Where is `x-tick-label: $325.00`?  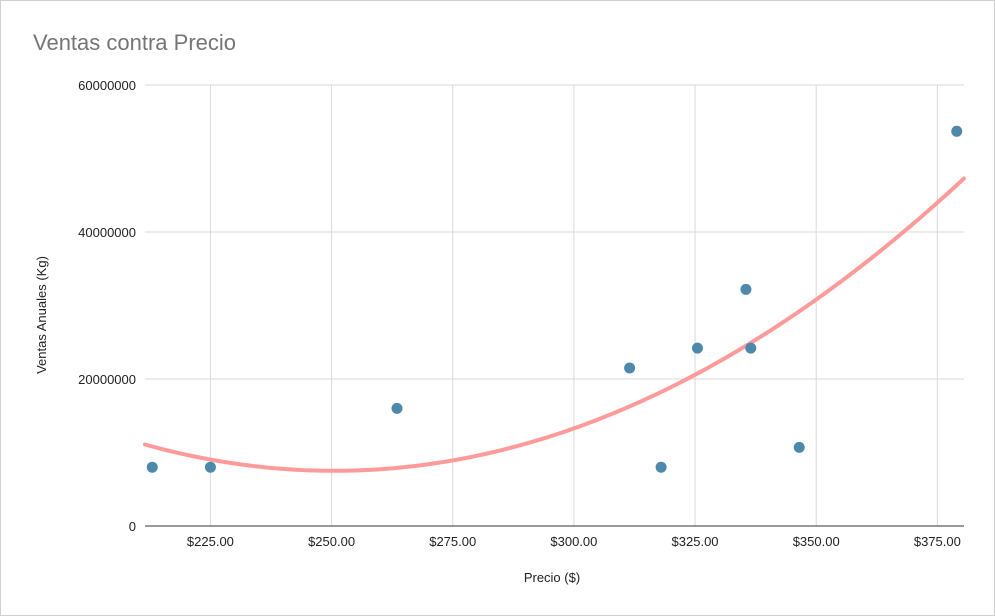 x-tick-label: $325.00 is located at coordinates (695, 541).